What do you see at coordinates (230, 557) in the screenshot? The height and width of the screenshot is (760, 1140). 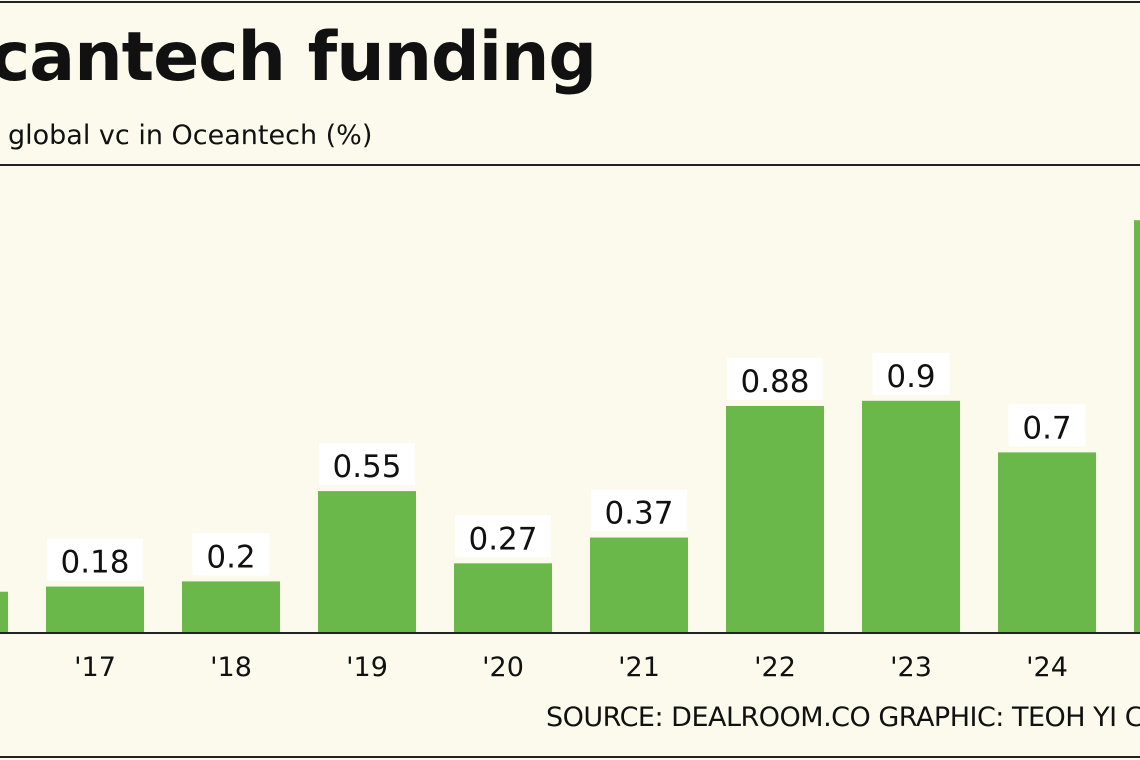 I see `value-label: 0.2` at bounding box center [230, 557].